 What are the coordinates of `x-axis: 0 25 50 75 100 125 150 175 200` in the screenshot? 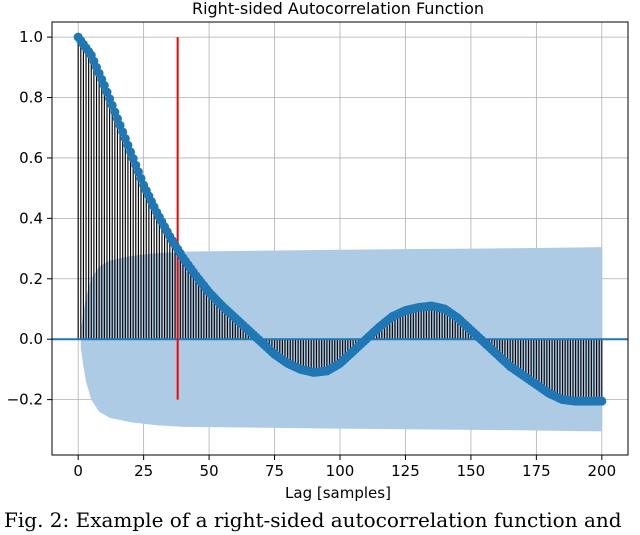 It's located at (344, 467).